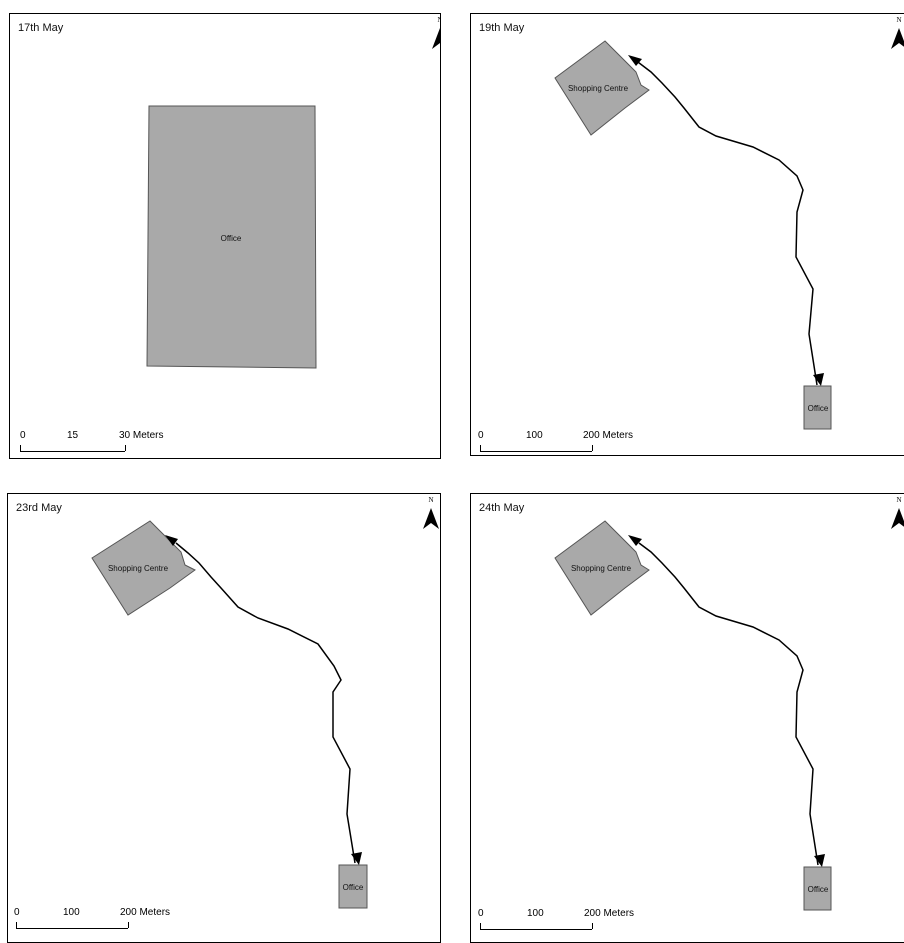 Image resolution: width=904 pixels, height=943 pixels. I want to click on map-canvas: Office, so click(231, 237).